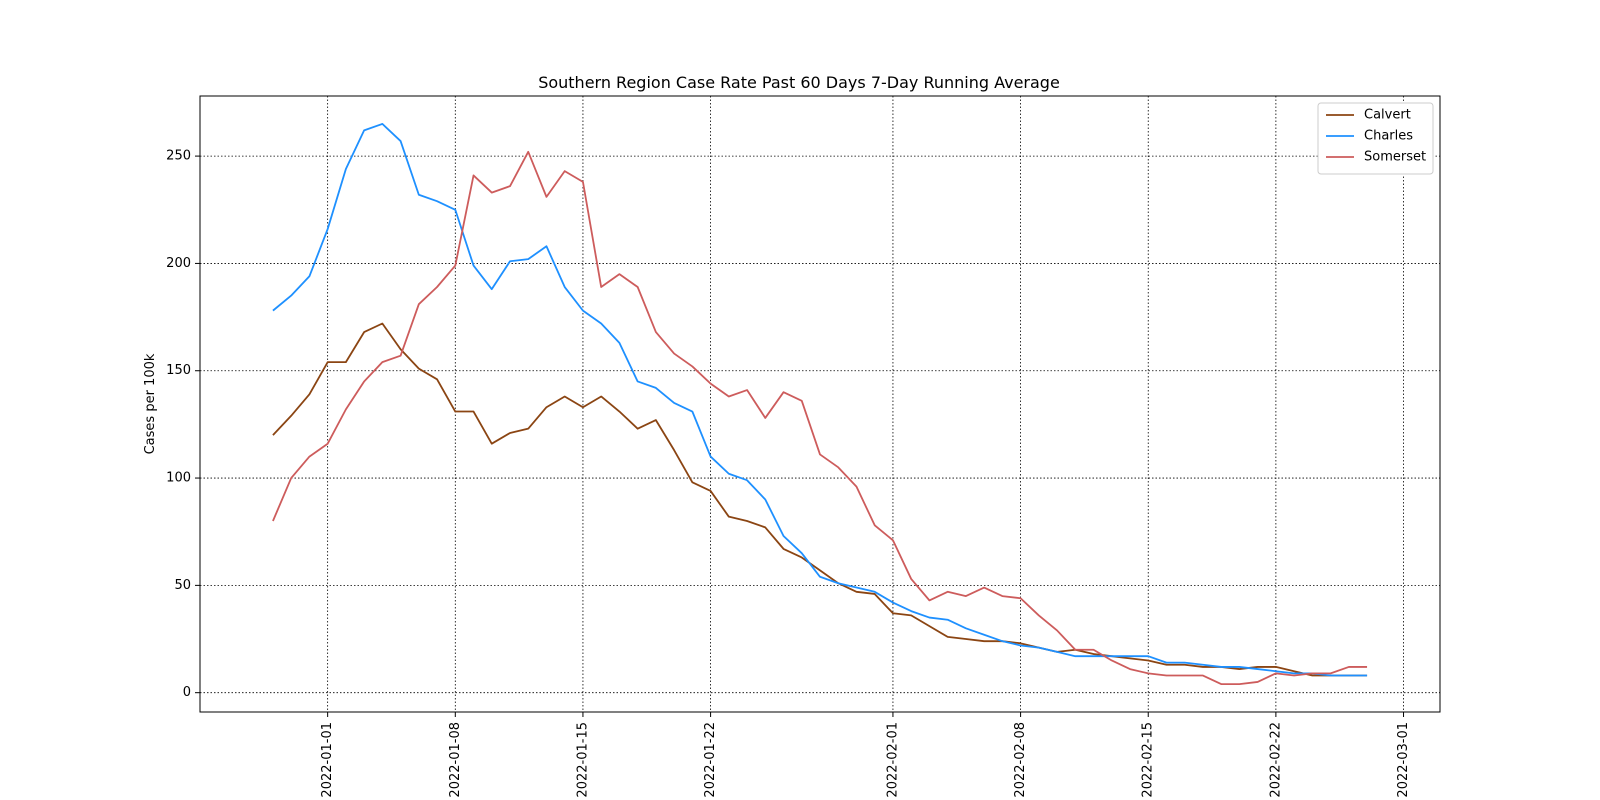 This screenshot has height=800, width=1600. I want to click on y-tick-label: 50, so click(182, 585).